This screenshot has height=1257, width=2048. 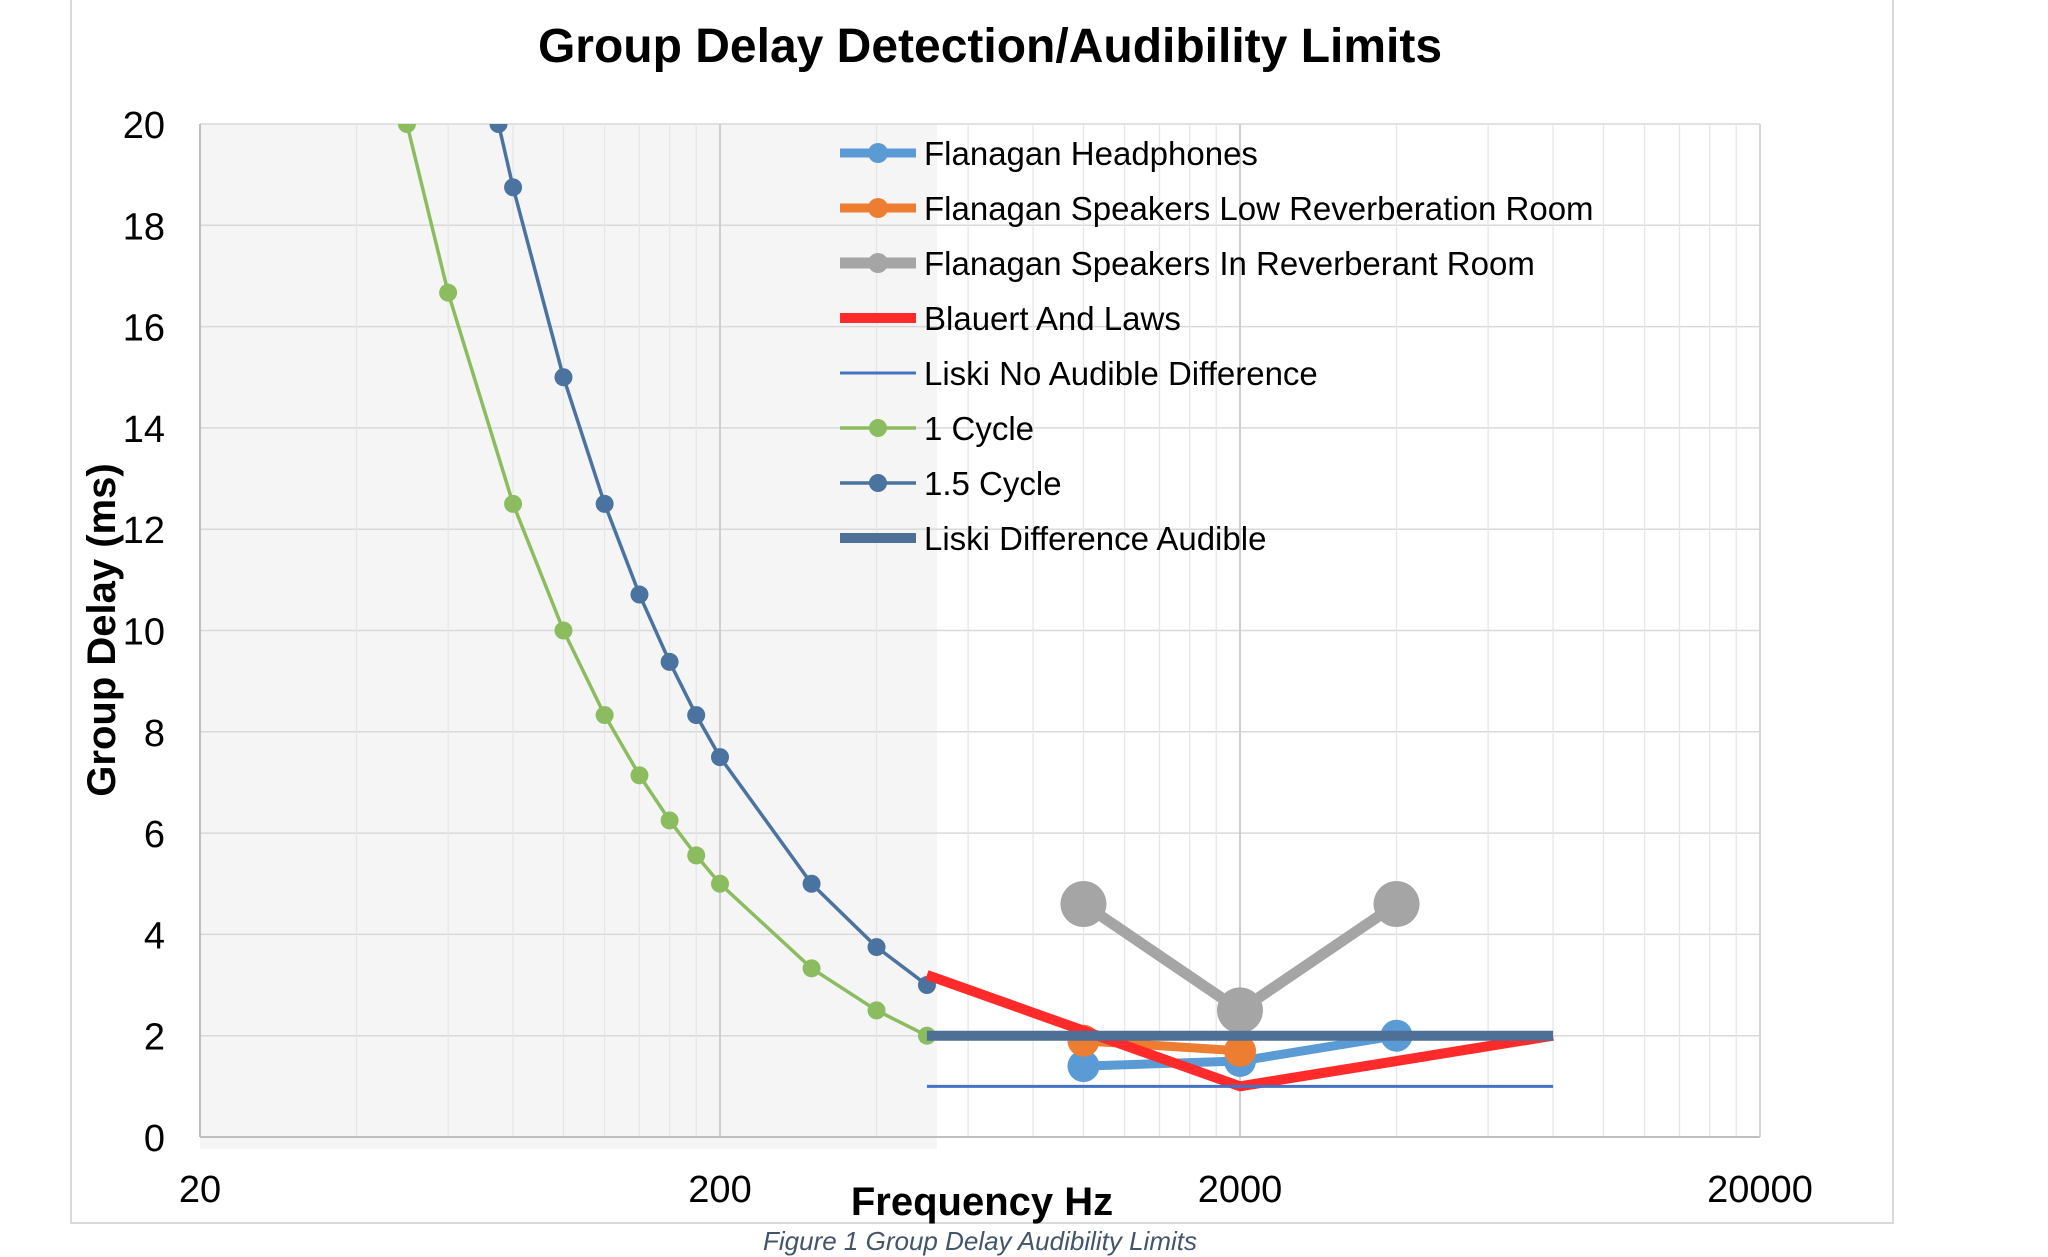 I want to click on y-tick-label: 14, so click(x=144, y=430).